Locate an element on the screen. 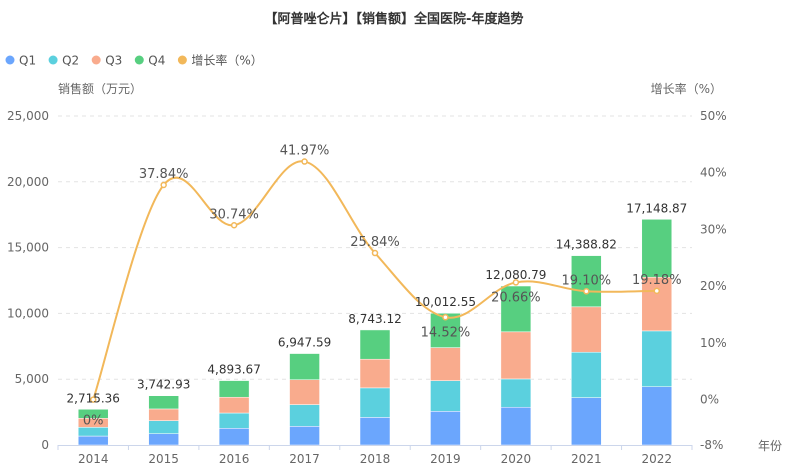 Image resolution: width=788 pixels, height=476 pixels. bar-q4-2018 is located at coordinates (375, 344).